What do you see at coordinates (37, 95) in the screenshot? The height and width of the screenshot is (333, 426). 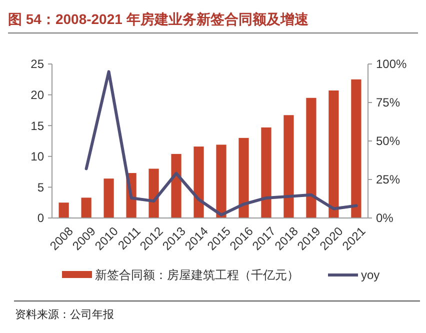 I see `y-tick-label: 20` at bounding box center [37, 95].